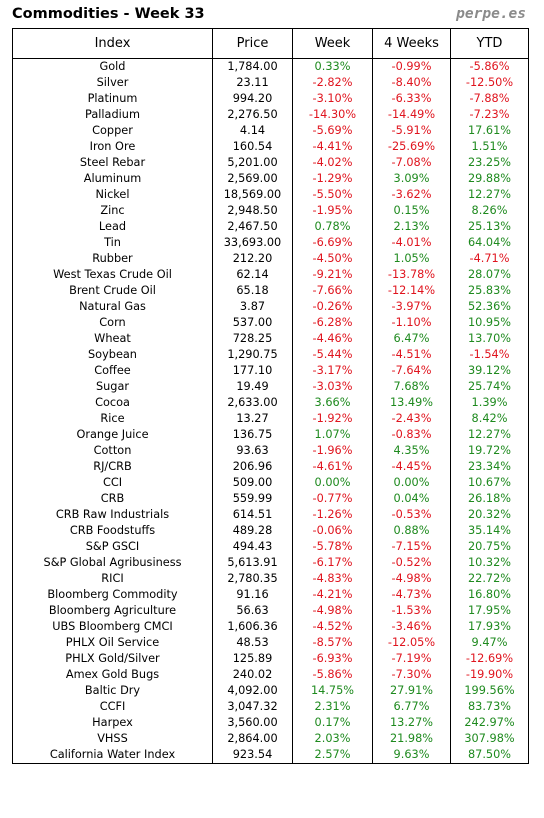  I want to click on price-cell: 13.27, so click(252, 419).